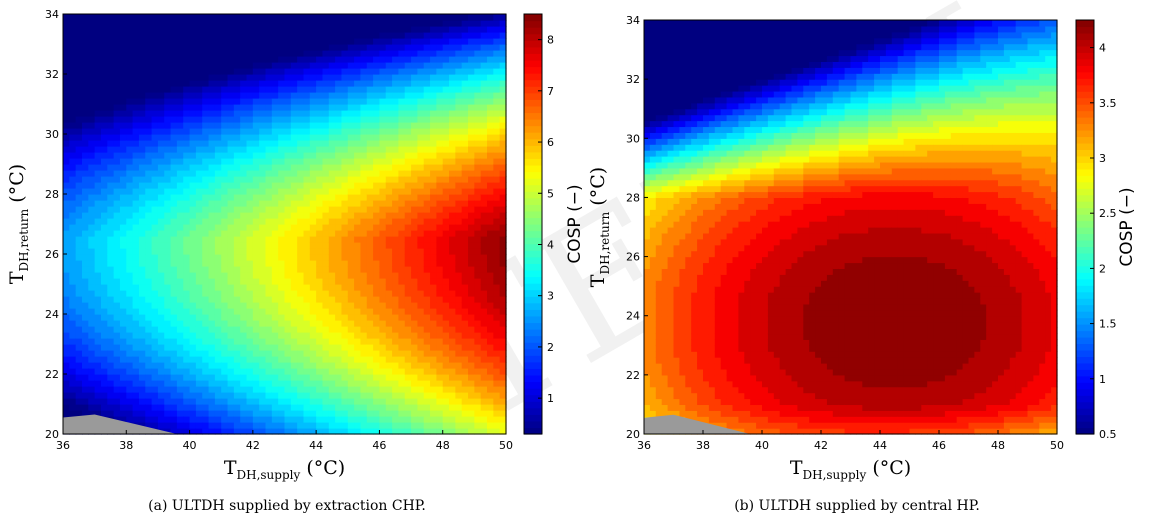  I want to click on colorbar-segment, so click(533, 280).